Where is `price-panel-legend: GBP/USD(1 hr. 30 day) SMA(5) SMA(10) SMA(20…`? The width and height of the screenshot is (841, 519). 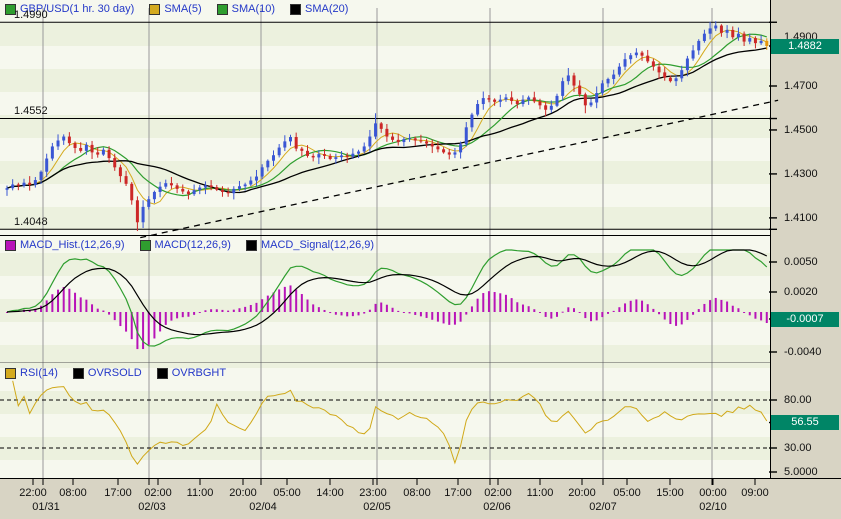
price-panel-legend: GBP/USD(1 hr. 30 day) SMA(5) SMA(10) SMA(20… is located at coordinates (176, 9).